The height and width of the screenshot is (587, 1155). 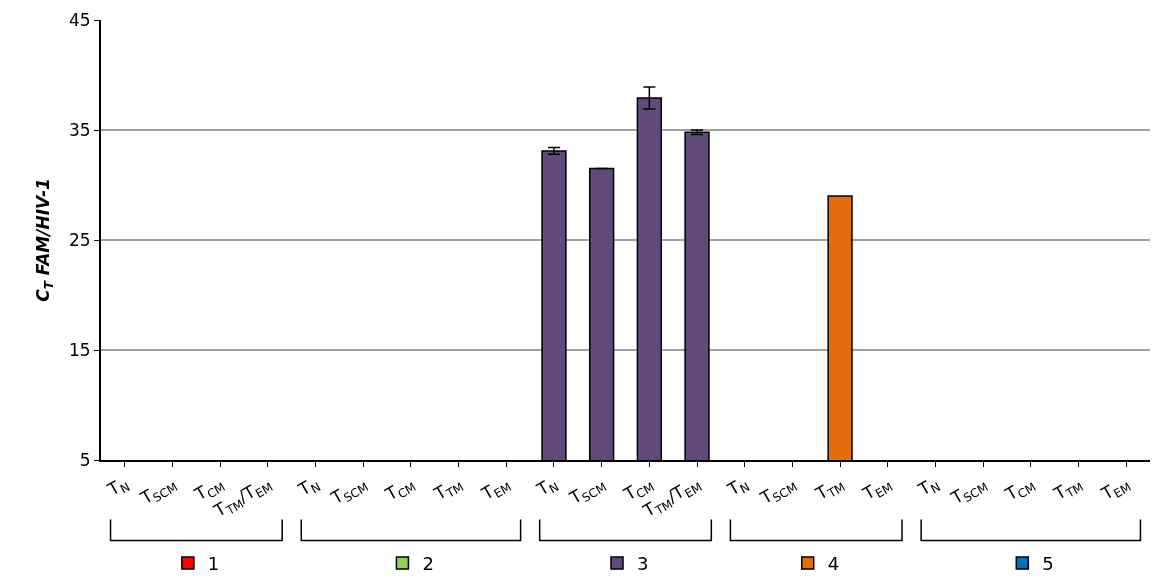 I want to click on legend-label: 1, so click(x=213, y=564).